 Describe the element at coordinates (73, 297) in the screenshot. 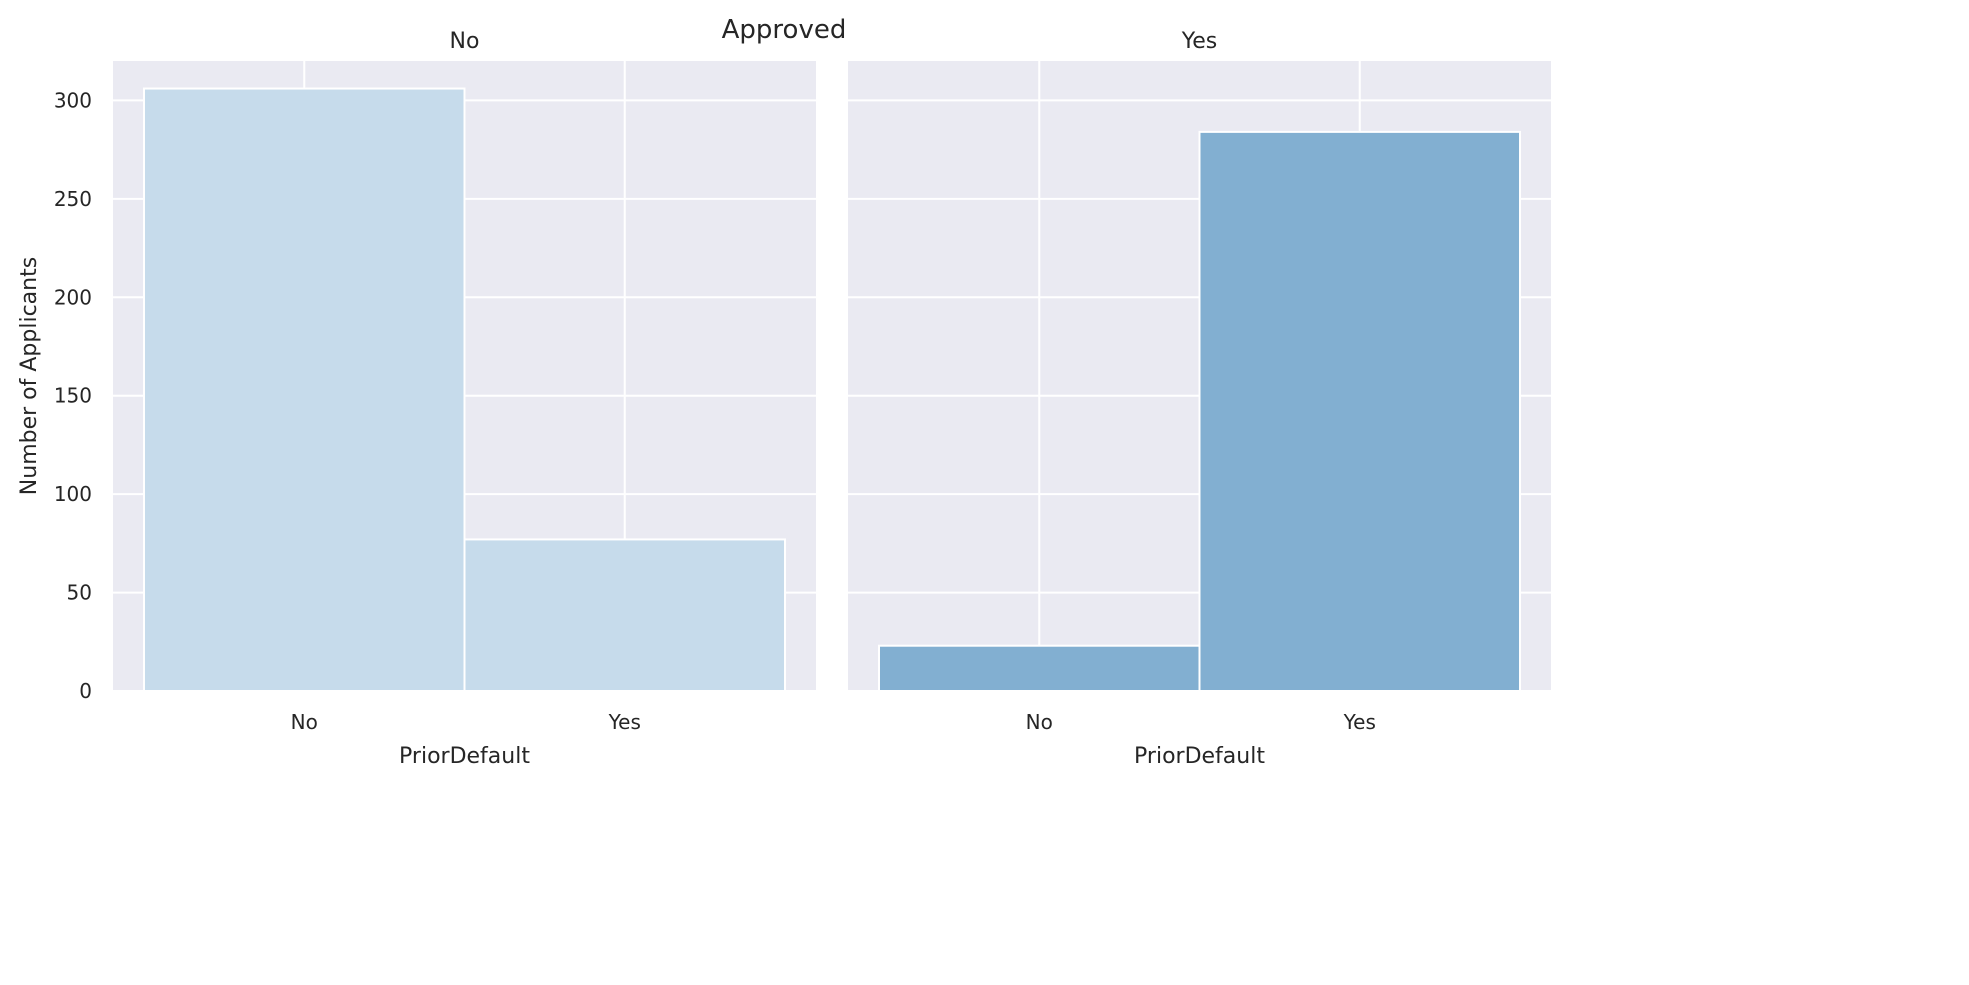

I see `y-tick-label: 200` at that location.